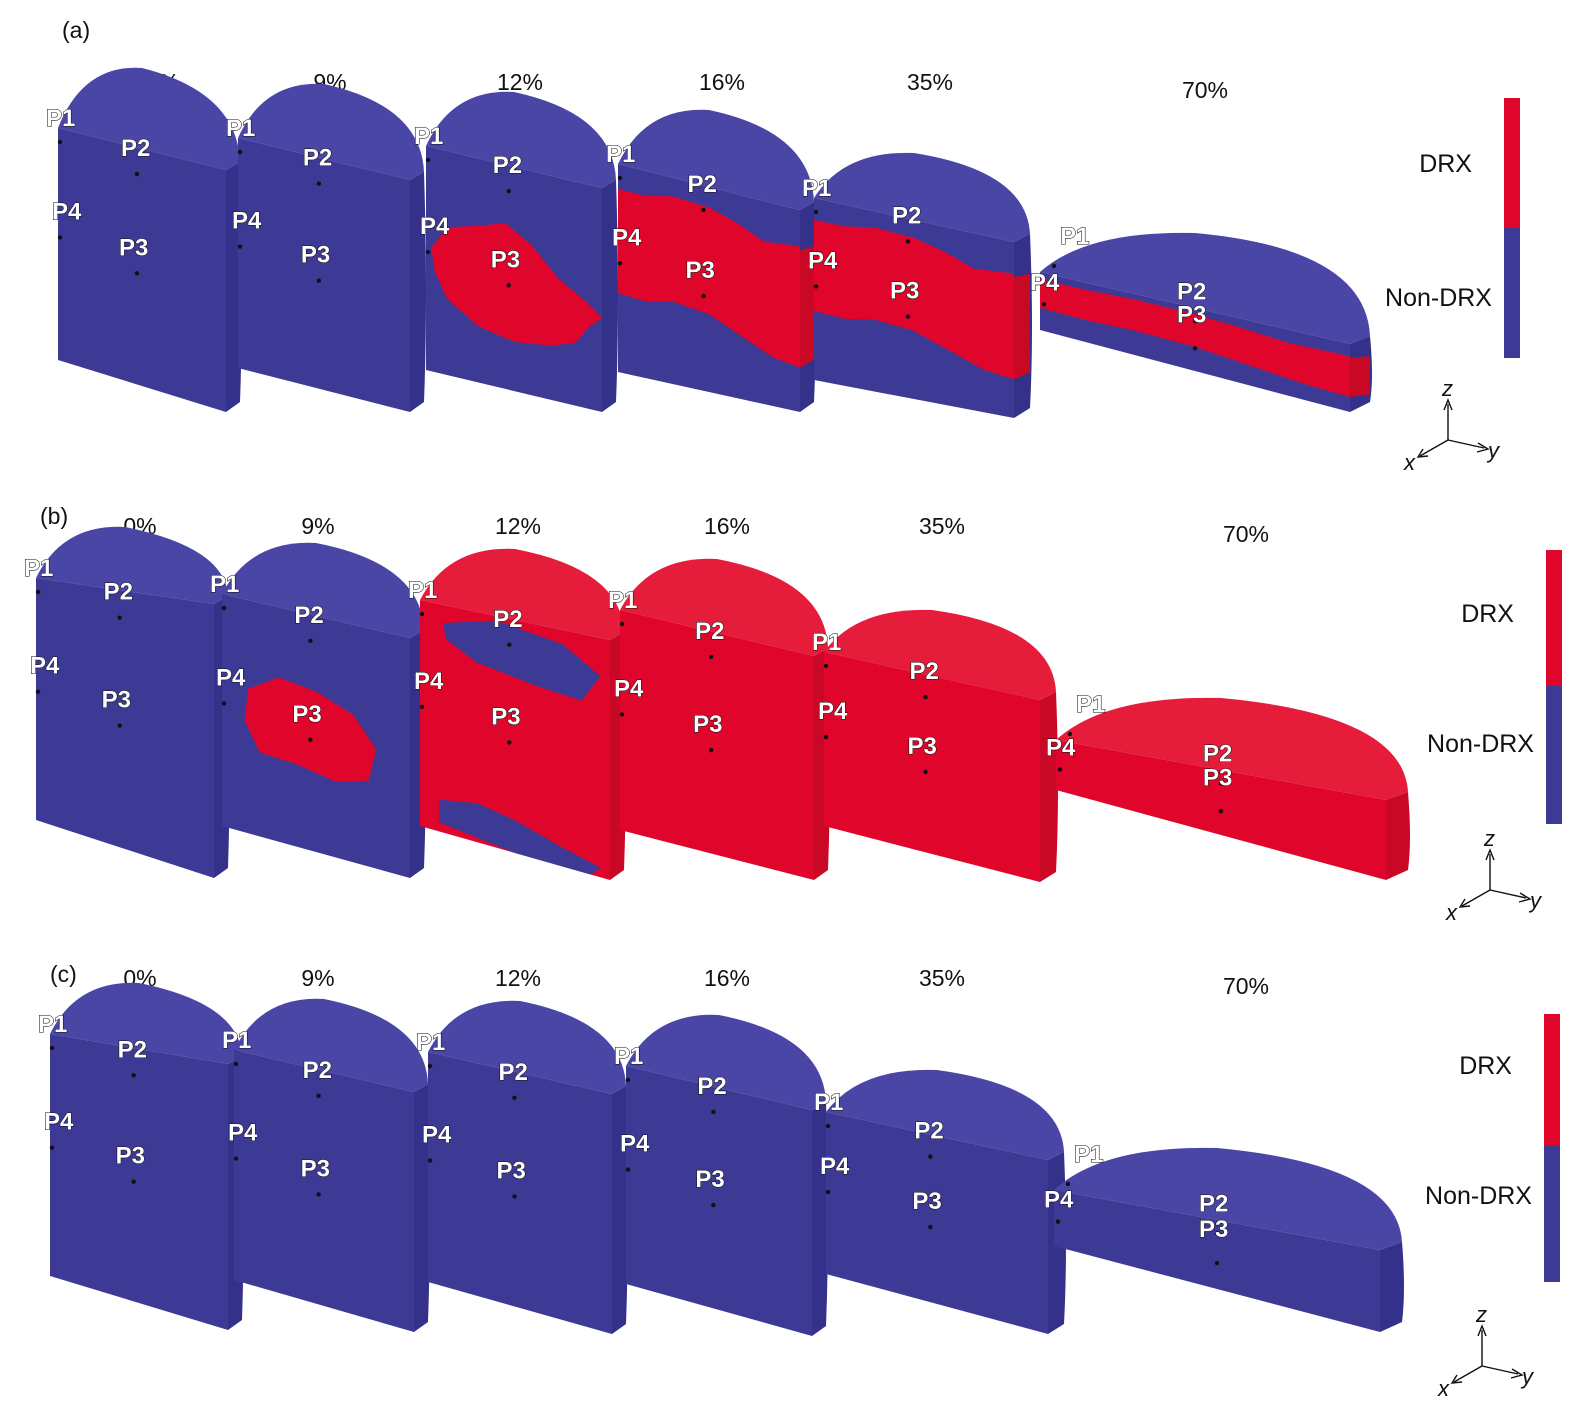 Image resolution: width=1594 pixels, height=1416 pixels. I want to click on strain-label: 70%, so click(1246, 534).